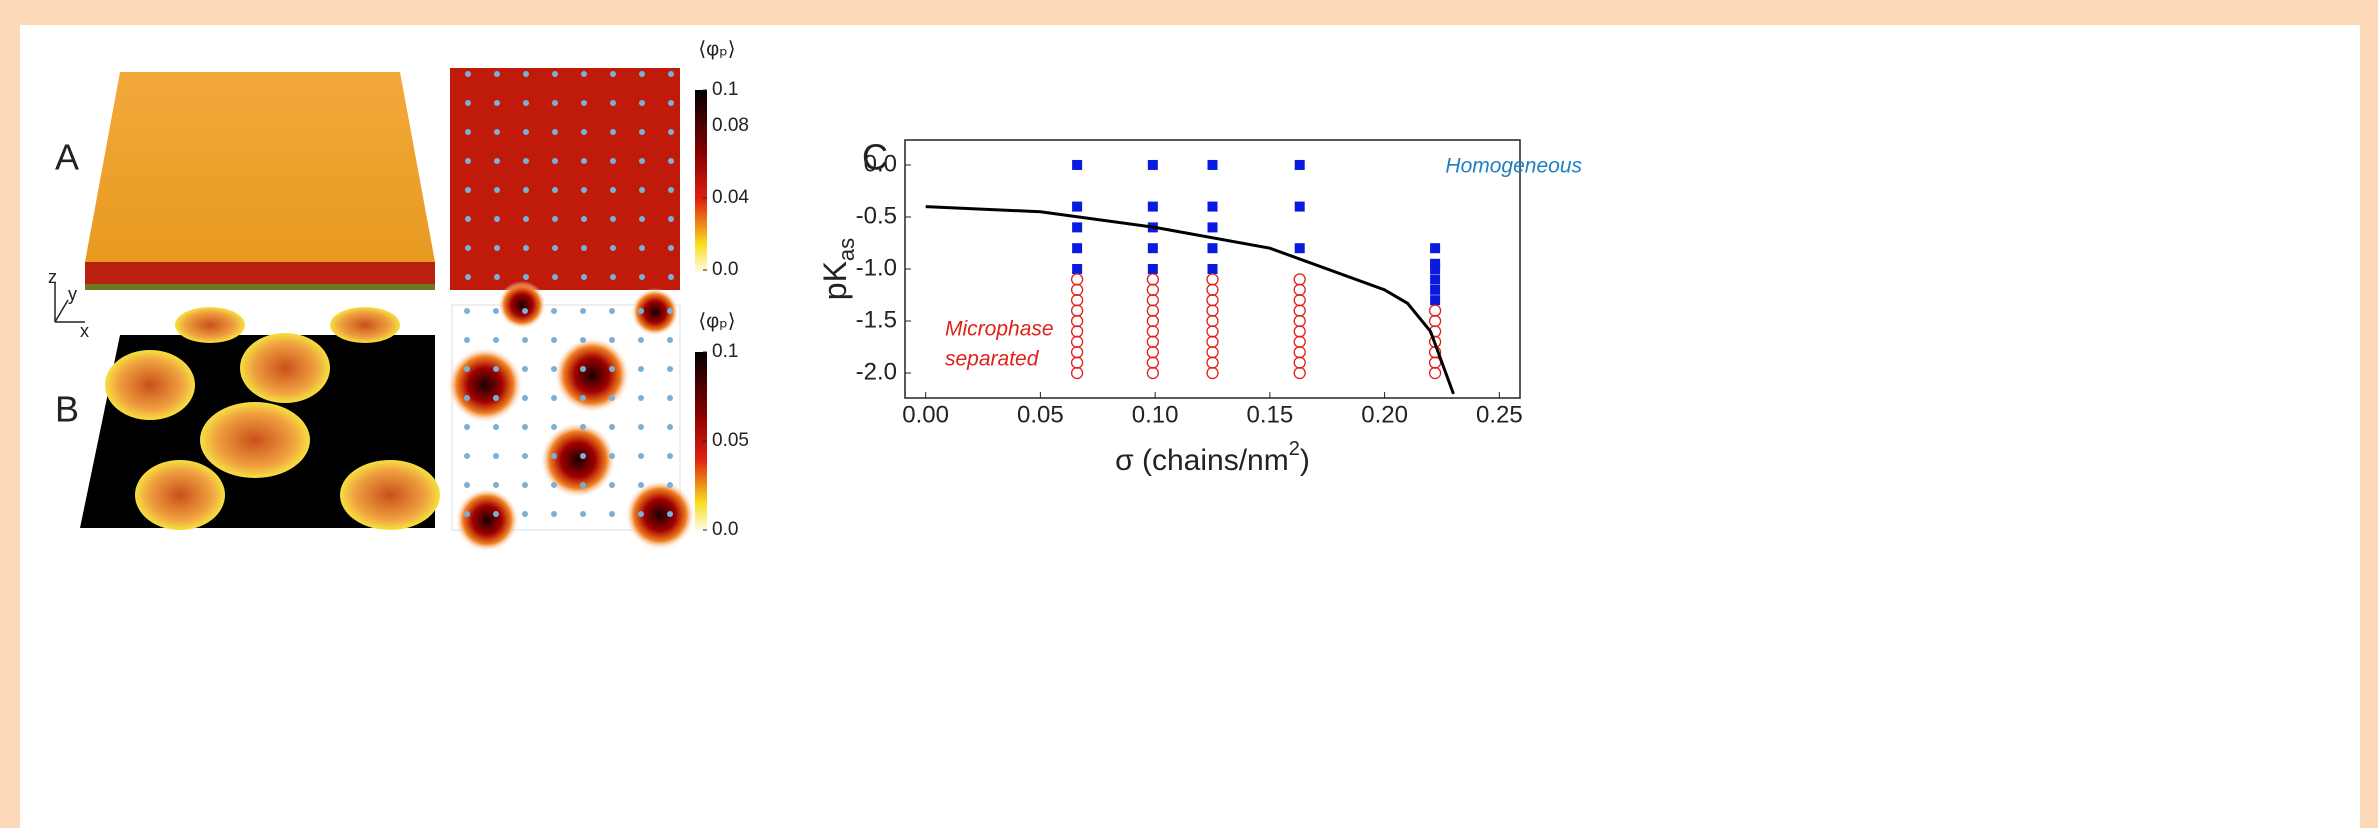 Image resolution: width=2378 pixels, height=828 pixels. Describe the element at coordinates (568, 412) in the screenshot. I see `heatmap-b-dots` at that location.